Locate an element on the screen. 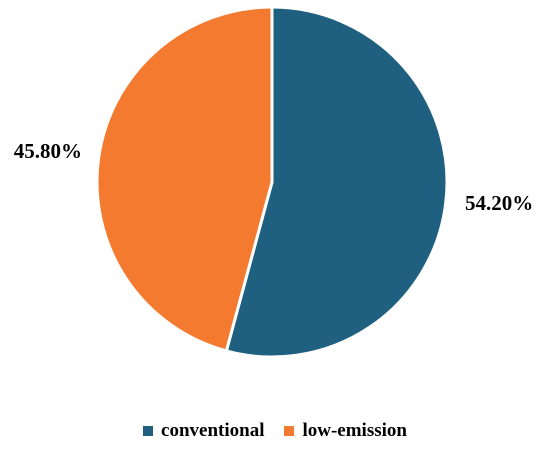 This screenshot has width=550, height=449. legend-swatch-low-emission is located at coordinates (289, 431).